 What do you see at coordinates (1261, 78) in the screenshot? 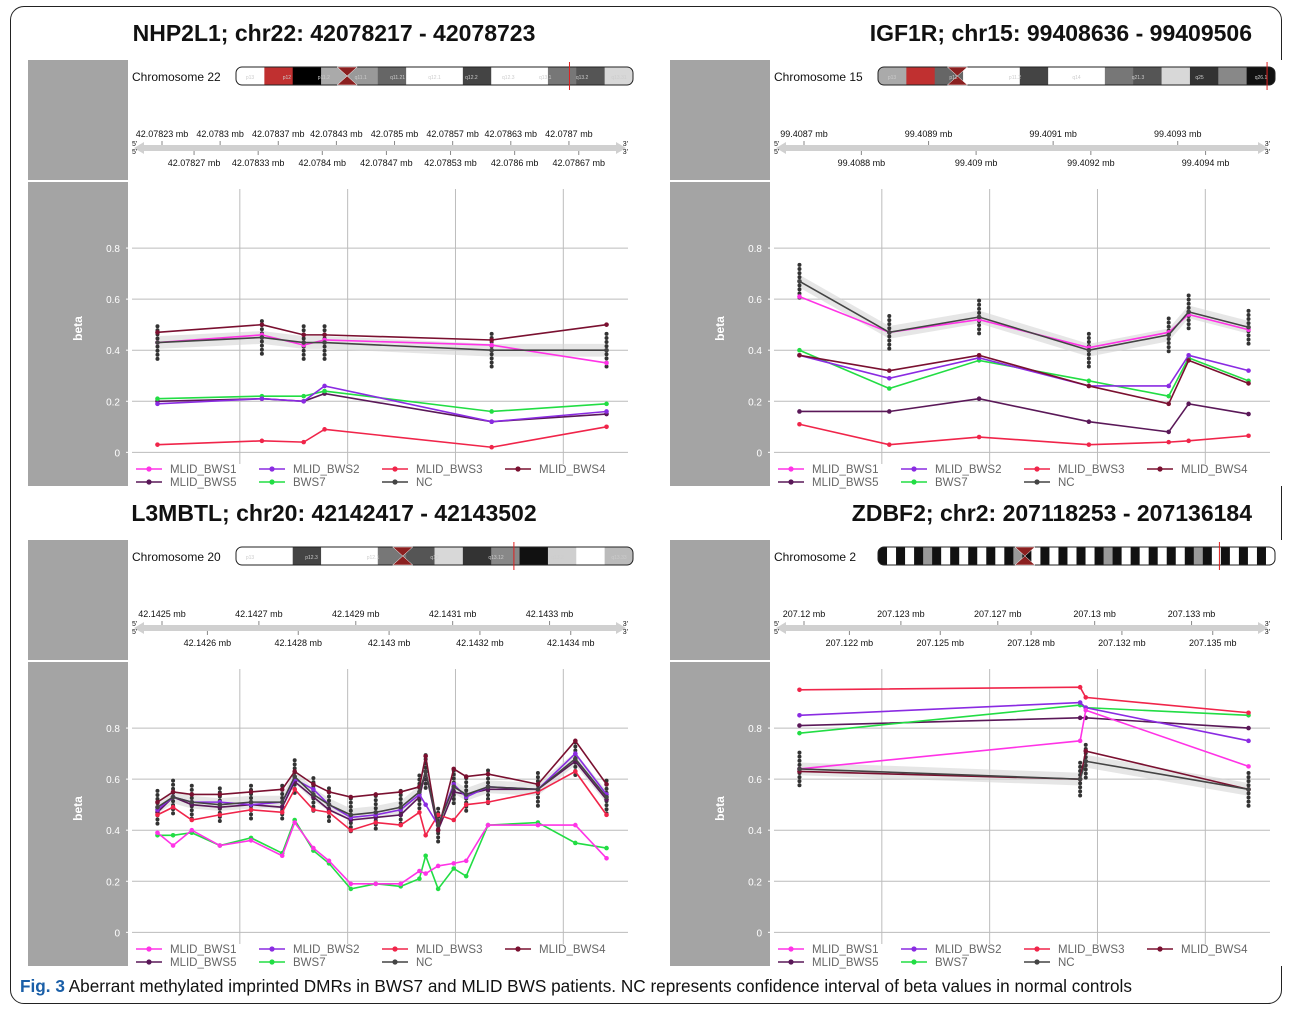
I see `ideogram-band-label: q26.1` at bounding box center [1261, 78].